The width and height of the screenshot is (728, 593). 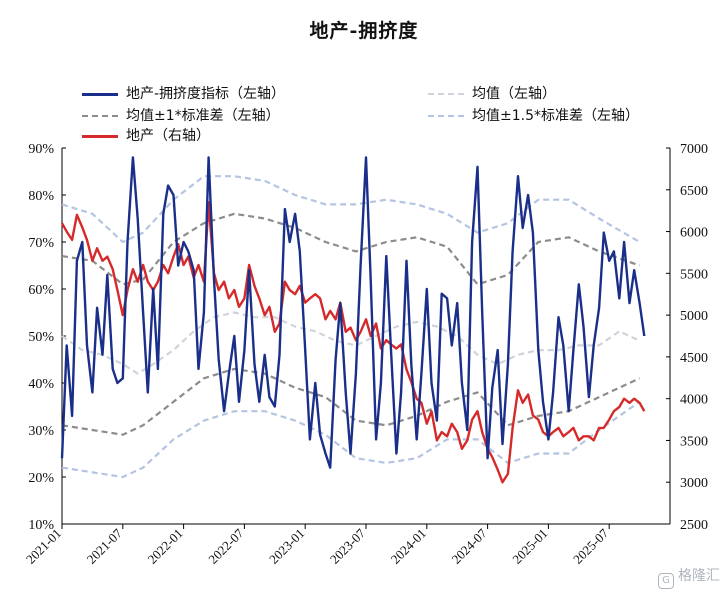 What do you see at coordinates (694, 316) in the screenshot?
I see `y-right-tick-label: 5000` at bounding box center [694, 316].